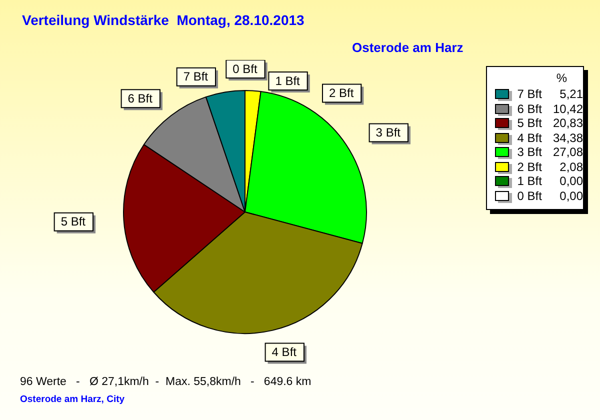 The image size is (600, 420). Describe the element at coordinates (408, 47) in the screenshot. I see `chart-subtitle: Osterode am Harz` at that location.